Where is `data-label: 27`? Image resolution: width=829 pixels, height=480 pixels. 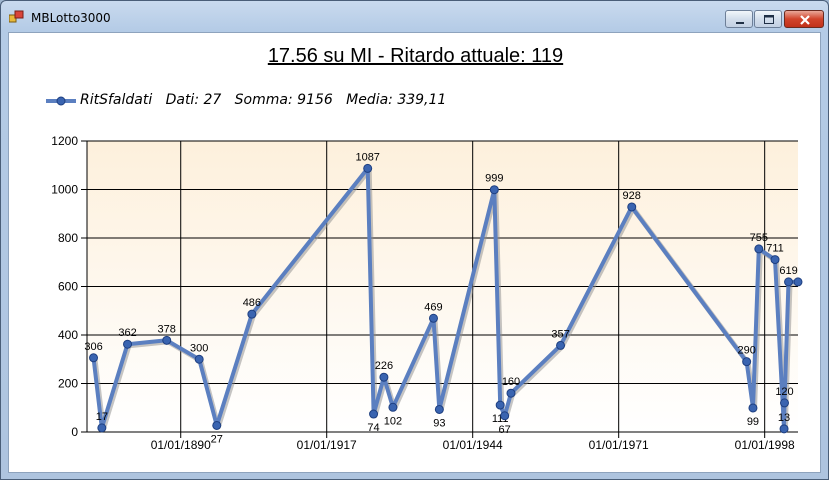
data-label: 27 is located at coordinates (217, 439).